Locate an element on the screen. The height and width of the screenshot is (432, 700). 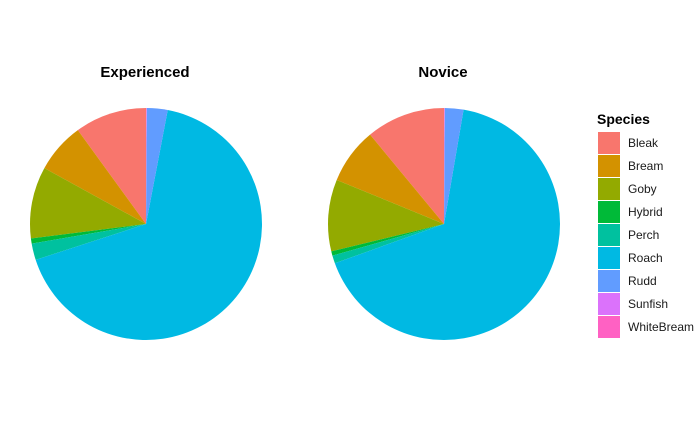
facet-title: Novice is located at coordinates (442, 72).